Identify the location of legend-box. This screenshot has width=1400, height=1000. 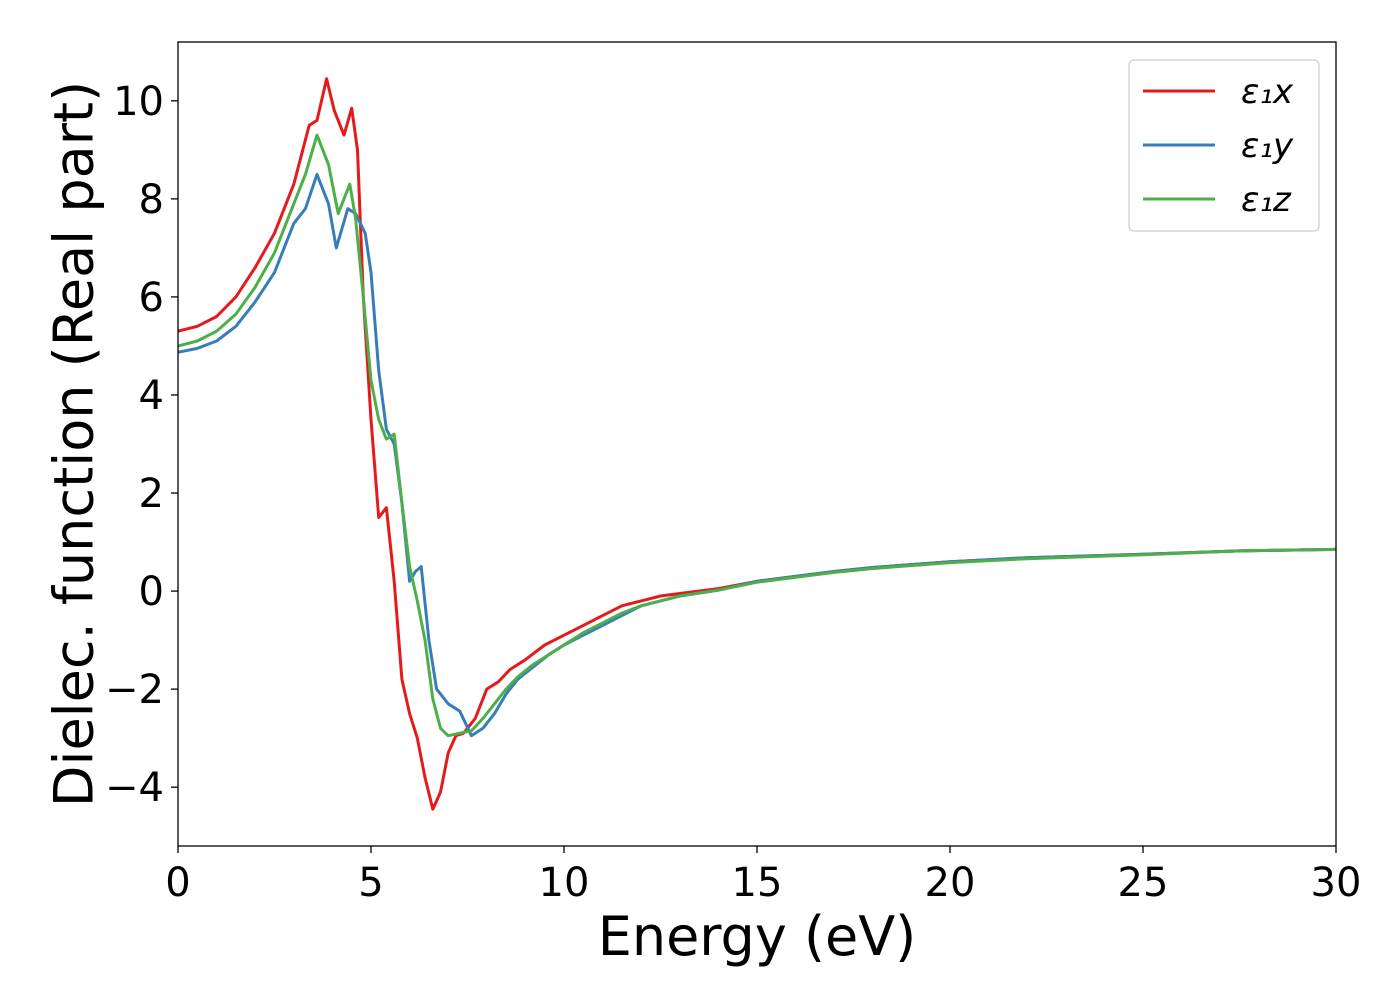
(1224, 145).